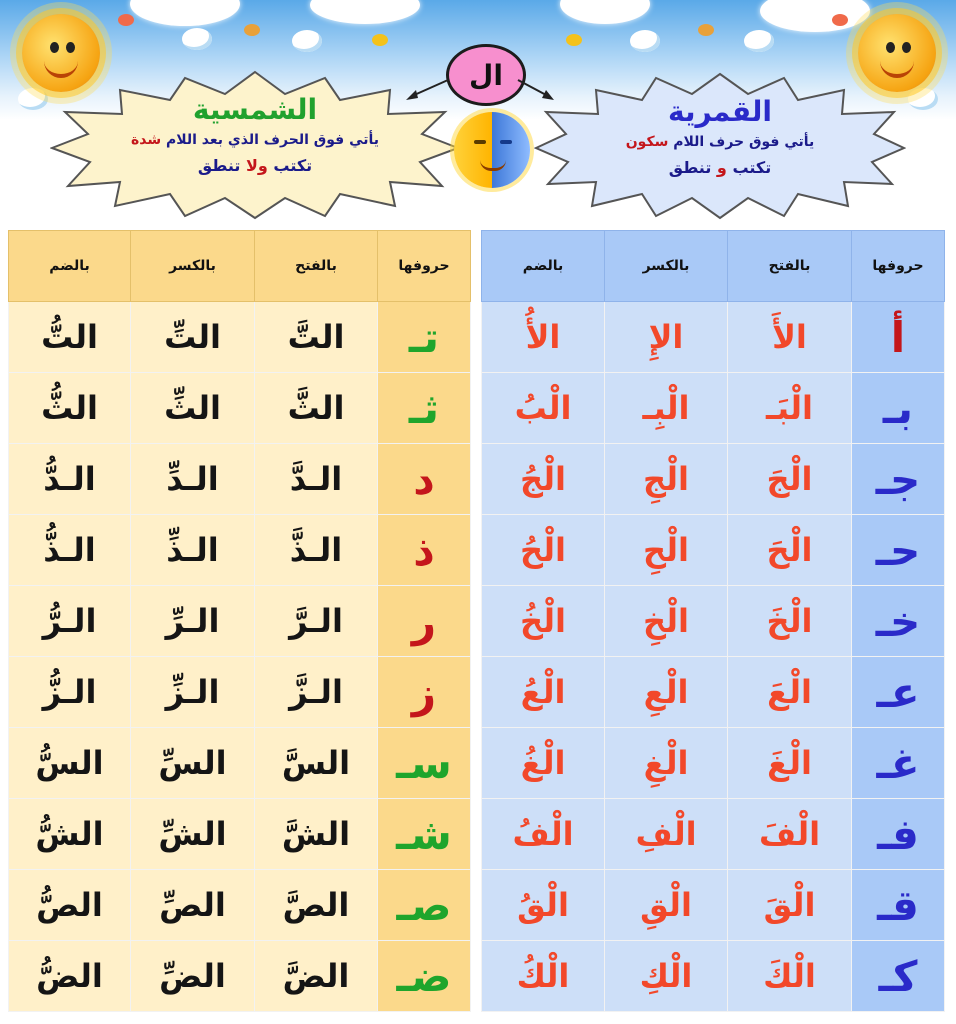 The width and height of the screenshot is (956, 1024). Describe the element at coordinates (316, 621) in the screenshot. I see `cell-fatha: الـرَّ` at that location.